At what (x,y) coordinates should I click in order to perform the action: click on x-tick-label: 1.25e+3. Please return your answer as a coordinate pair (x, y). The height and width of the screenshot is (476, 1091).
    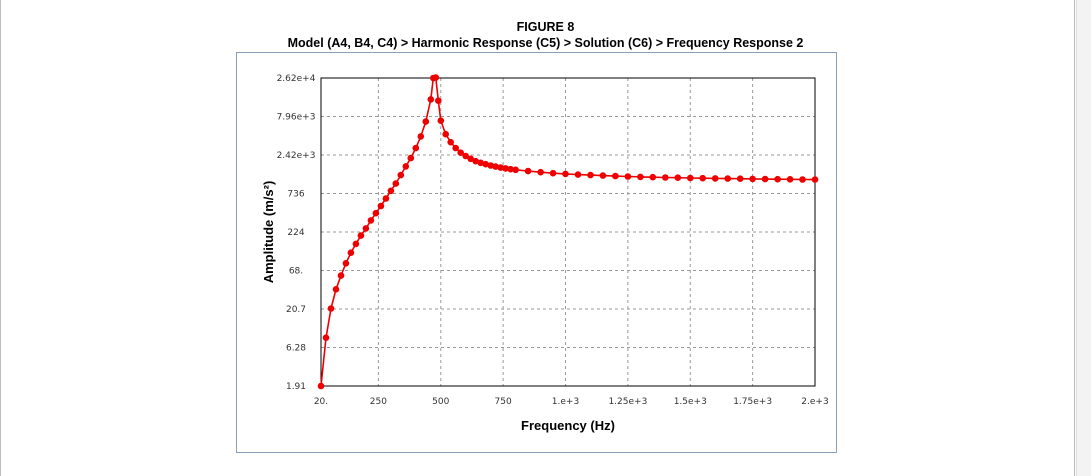
    Looking at the image, I should click on (627, 402).